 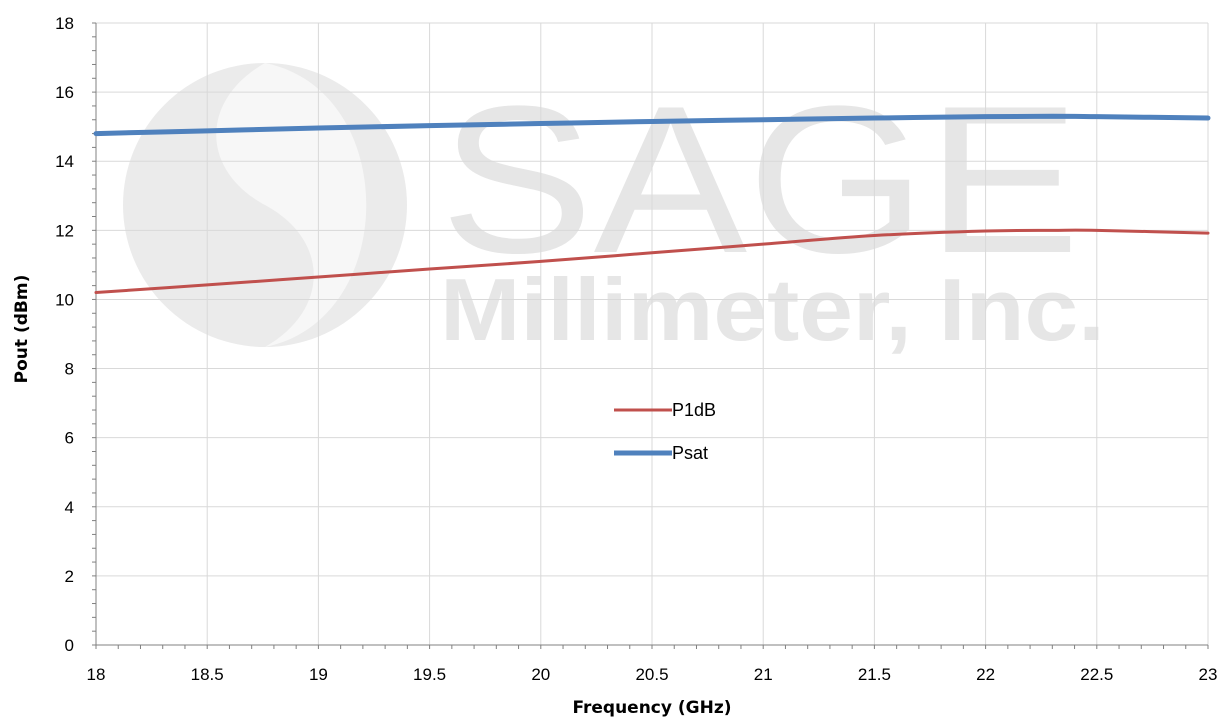 I want to click on x-tick-label: 20.5, so click(x=651, y=674).